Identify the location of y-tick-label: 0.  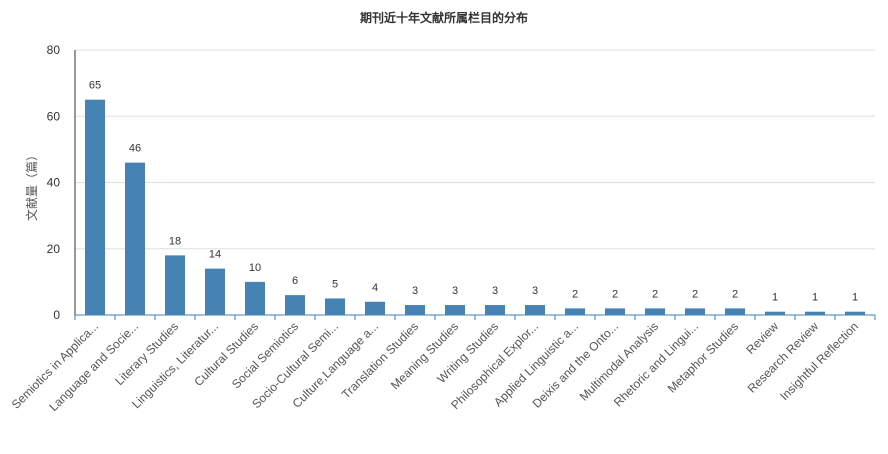
(56, 315).